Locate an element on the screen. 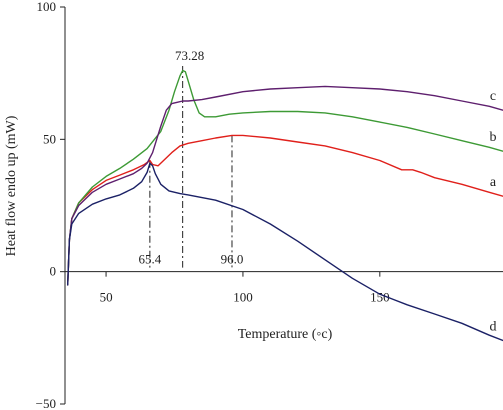 This screenshot has width=503, height=410. x-tick-label-50: 50 is located at coordinates (106, 297).